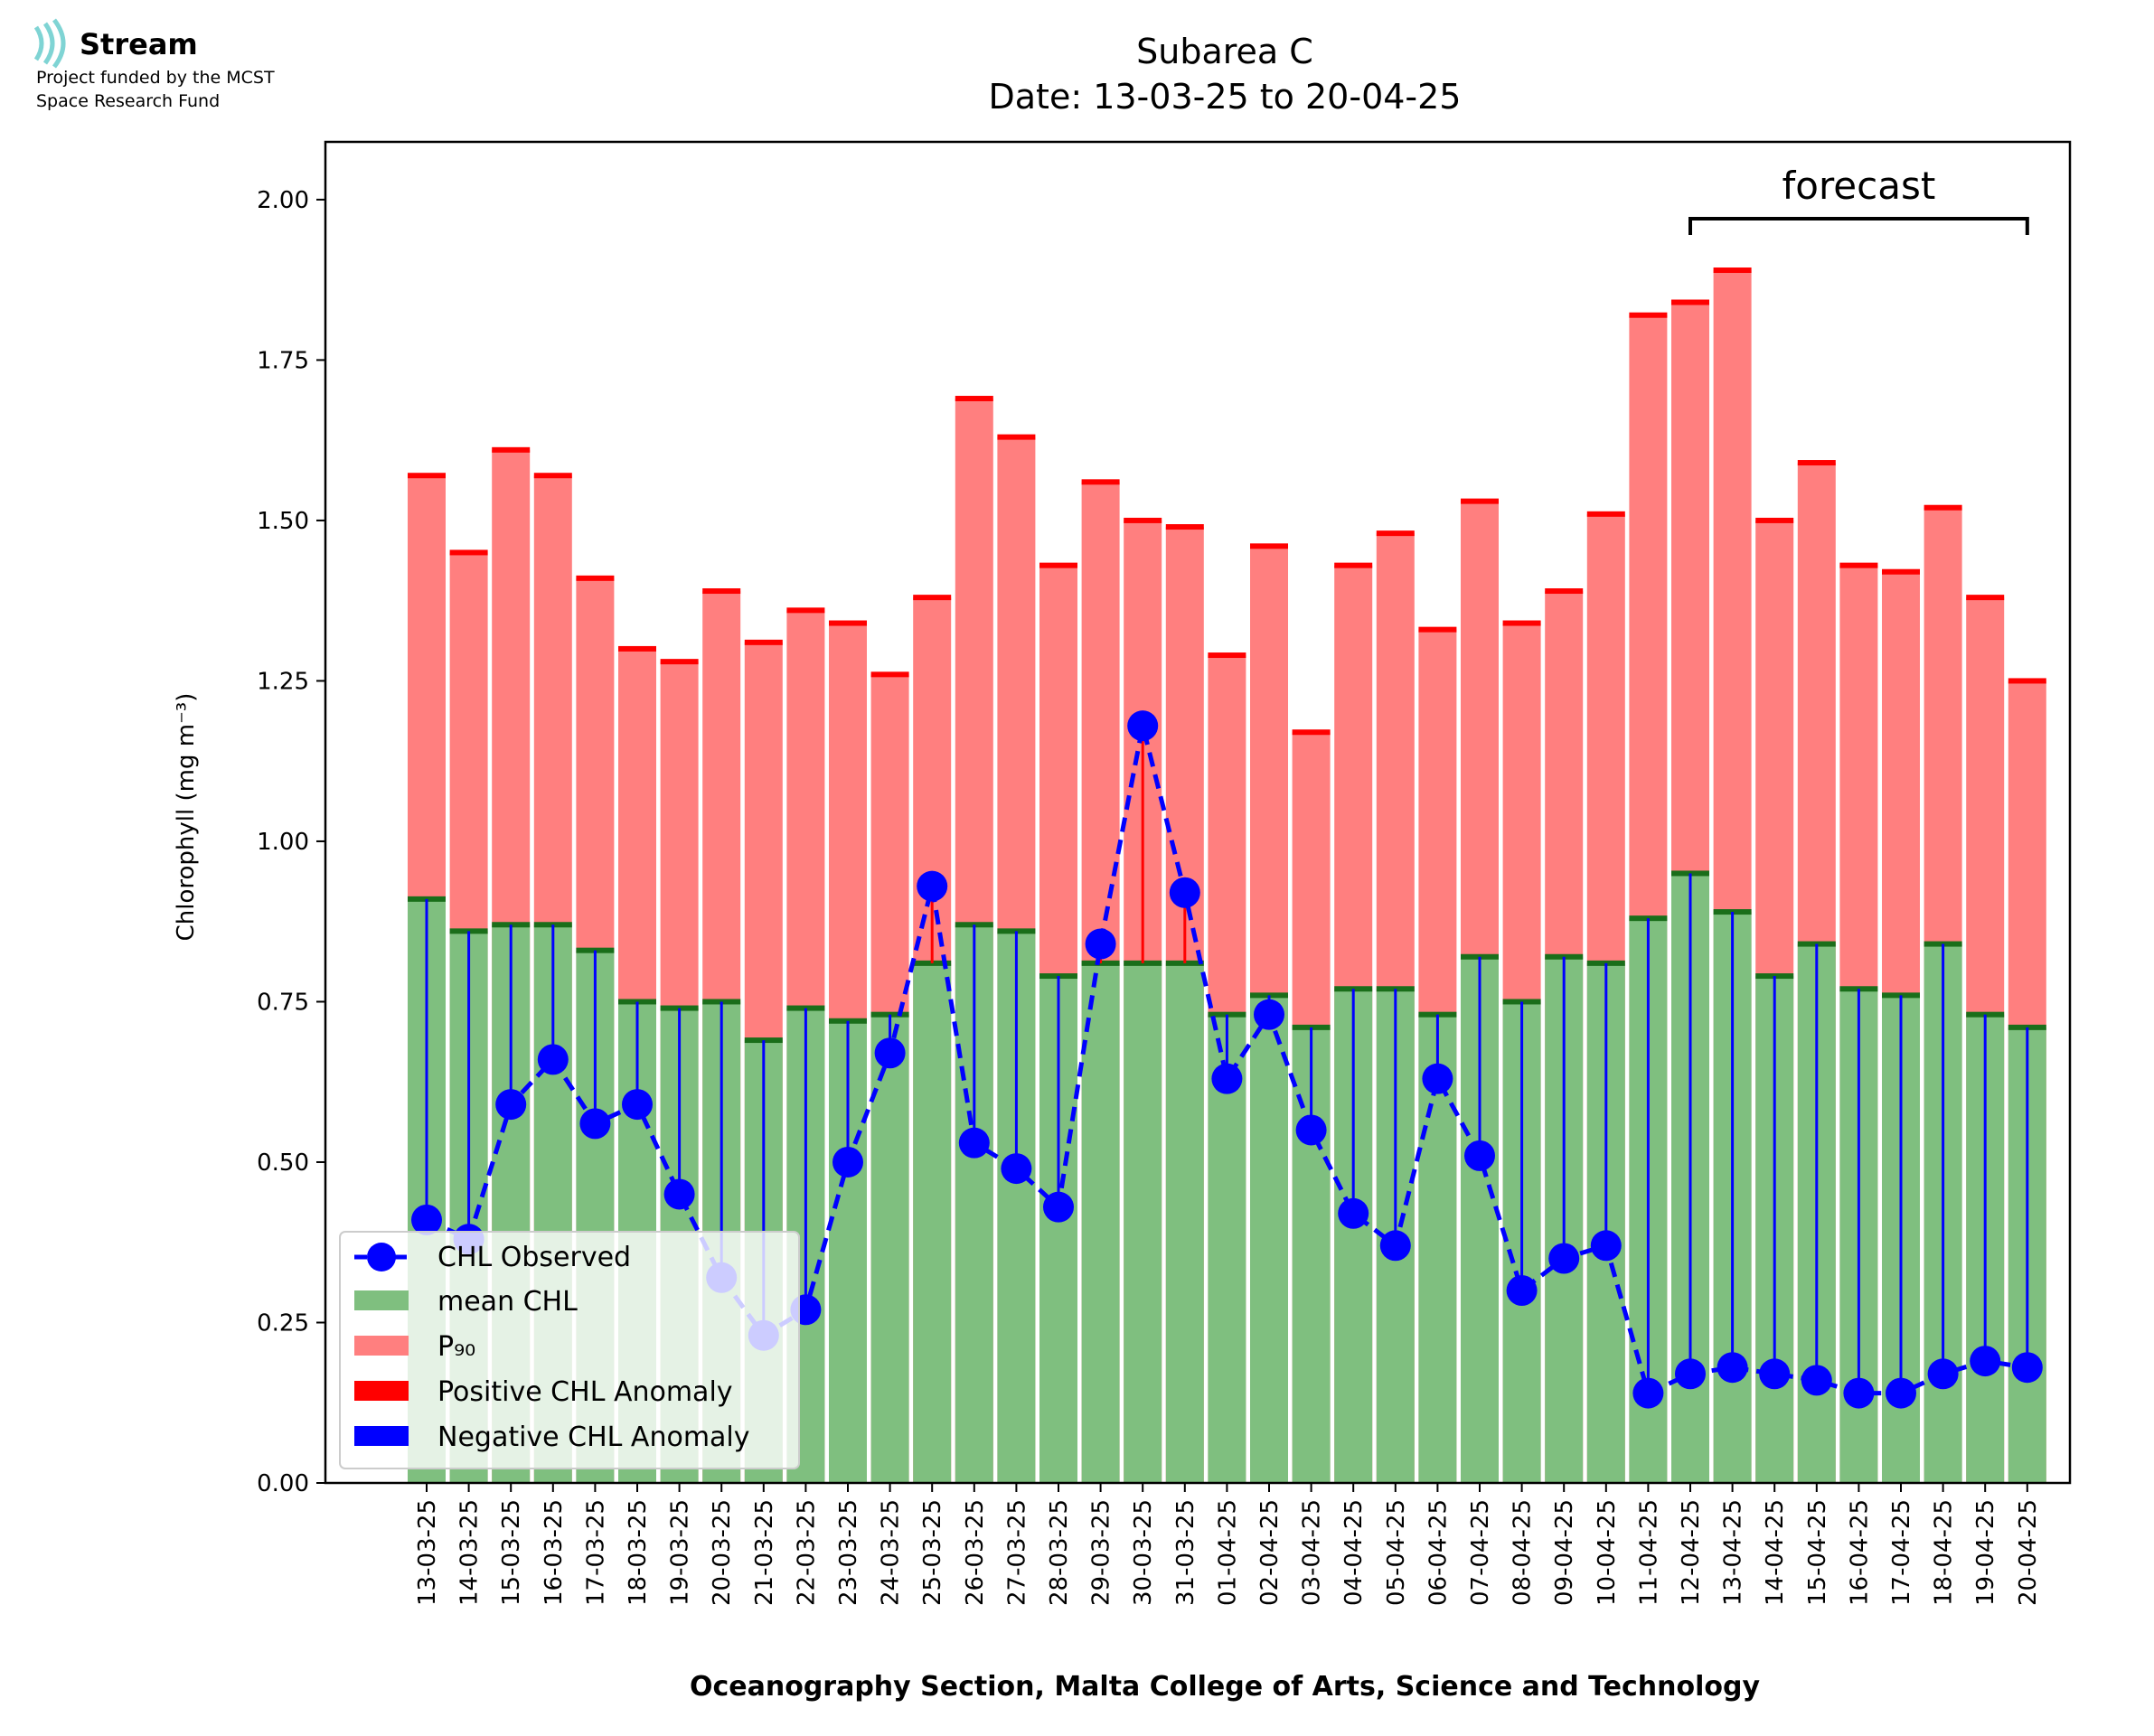 This screenshot has height=1736, width=2154. What do you see at coordinates (1059, 1552) in the screenshot?
I see `x-tick-label: 28-03-25` at bounding box center [1059, 1552].